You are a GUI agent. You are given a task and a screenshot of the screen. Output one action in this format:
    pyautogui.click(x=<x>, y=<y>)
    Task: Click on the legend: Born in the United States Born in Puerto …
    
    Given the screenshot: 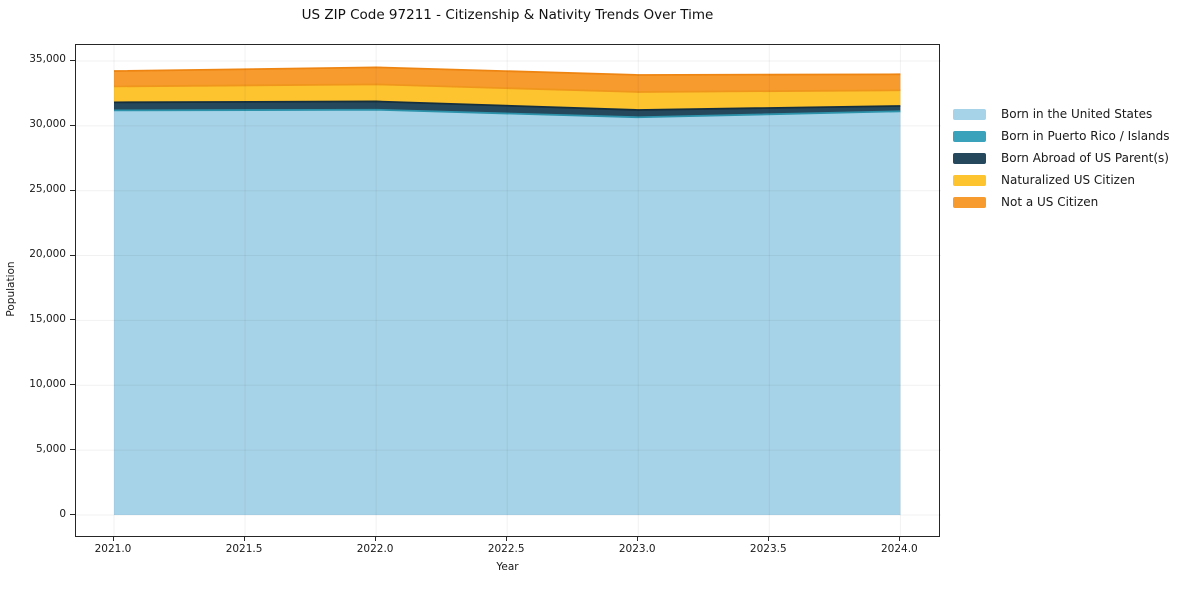 What is the action you would take?
    pyautogui.click(x=1061, y=158)
    